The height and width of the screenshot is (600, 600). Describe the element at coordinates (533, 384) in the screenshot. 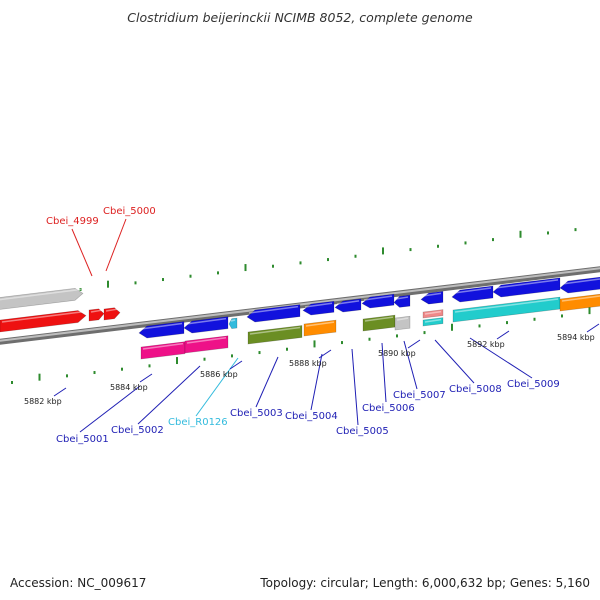

I see `label-cbei-5009: Cbei_5009` at that location.